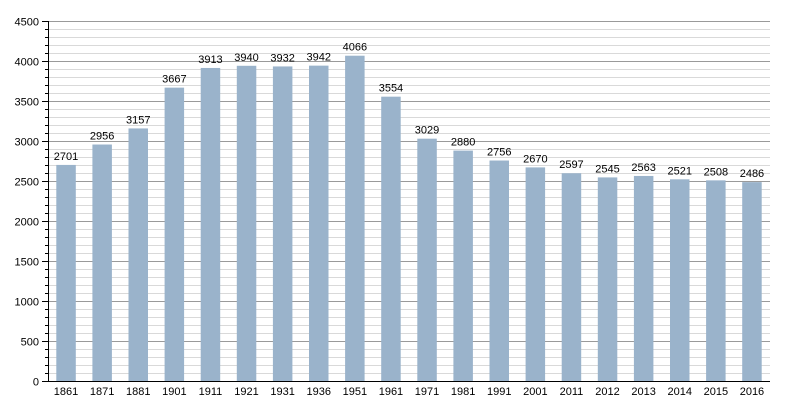 This screenshot has height=405, width=800. What do you see at coordinates (499, 270) in the screenshot?
I see `bar-1991` at bounding box center [499, 270].